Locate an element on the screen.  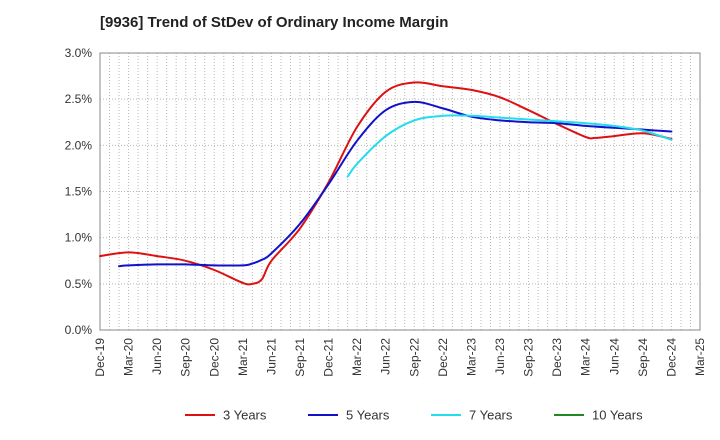
y-tick-label: 2.0% is located at coordinates (79, 145).